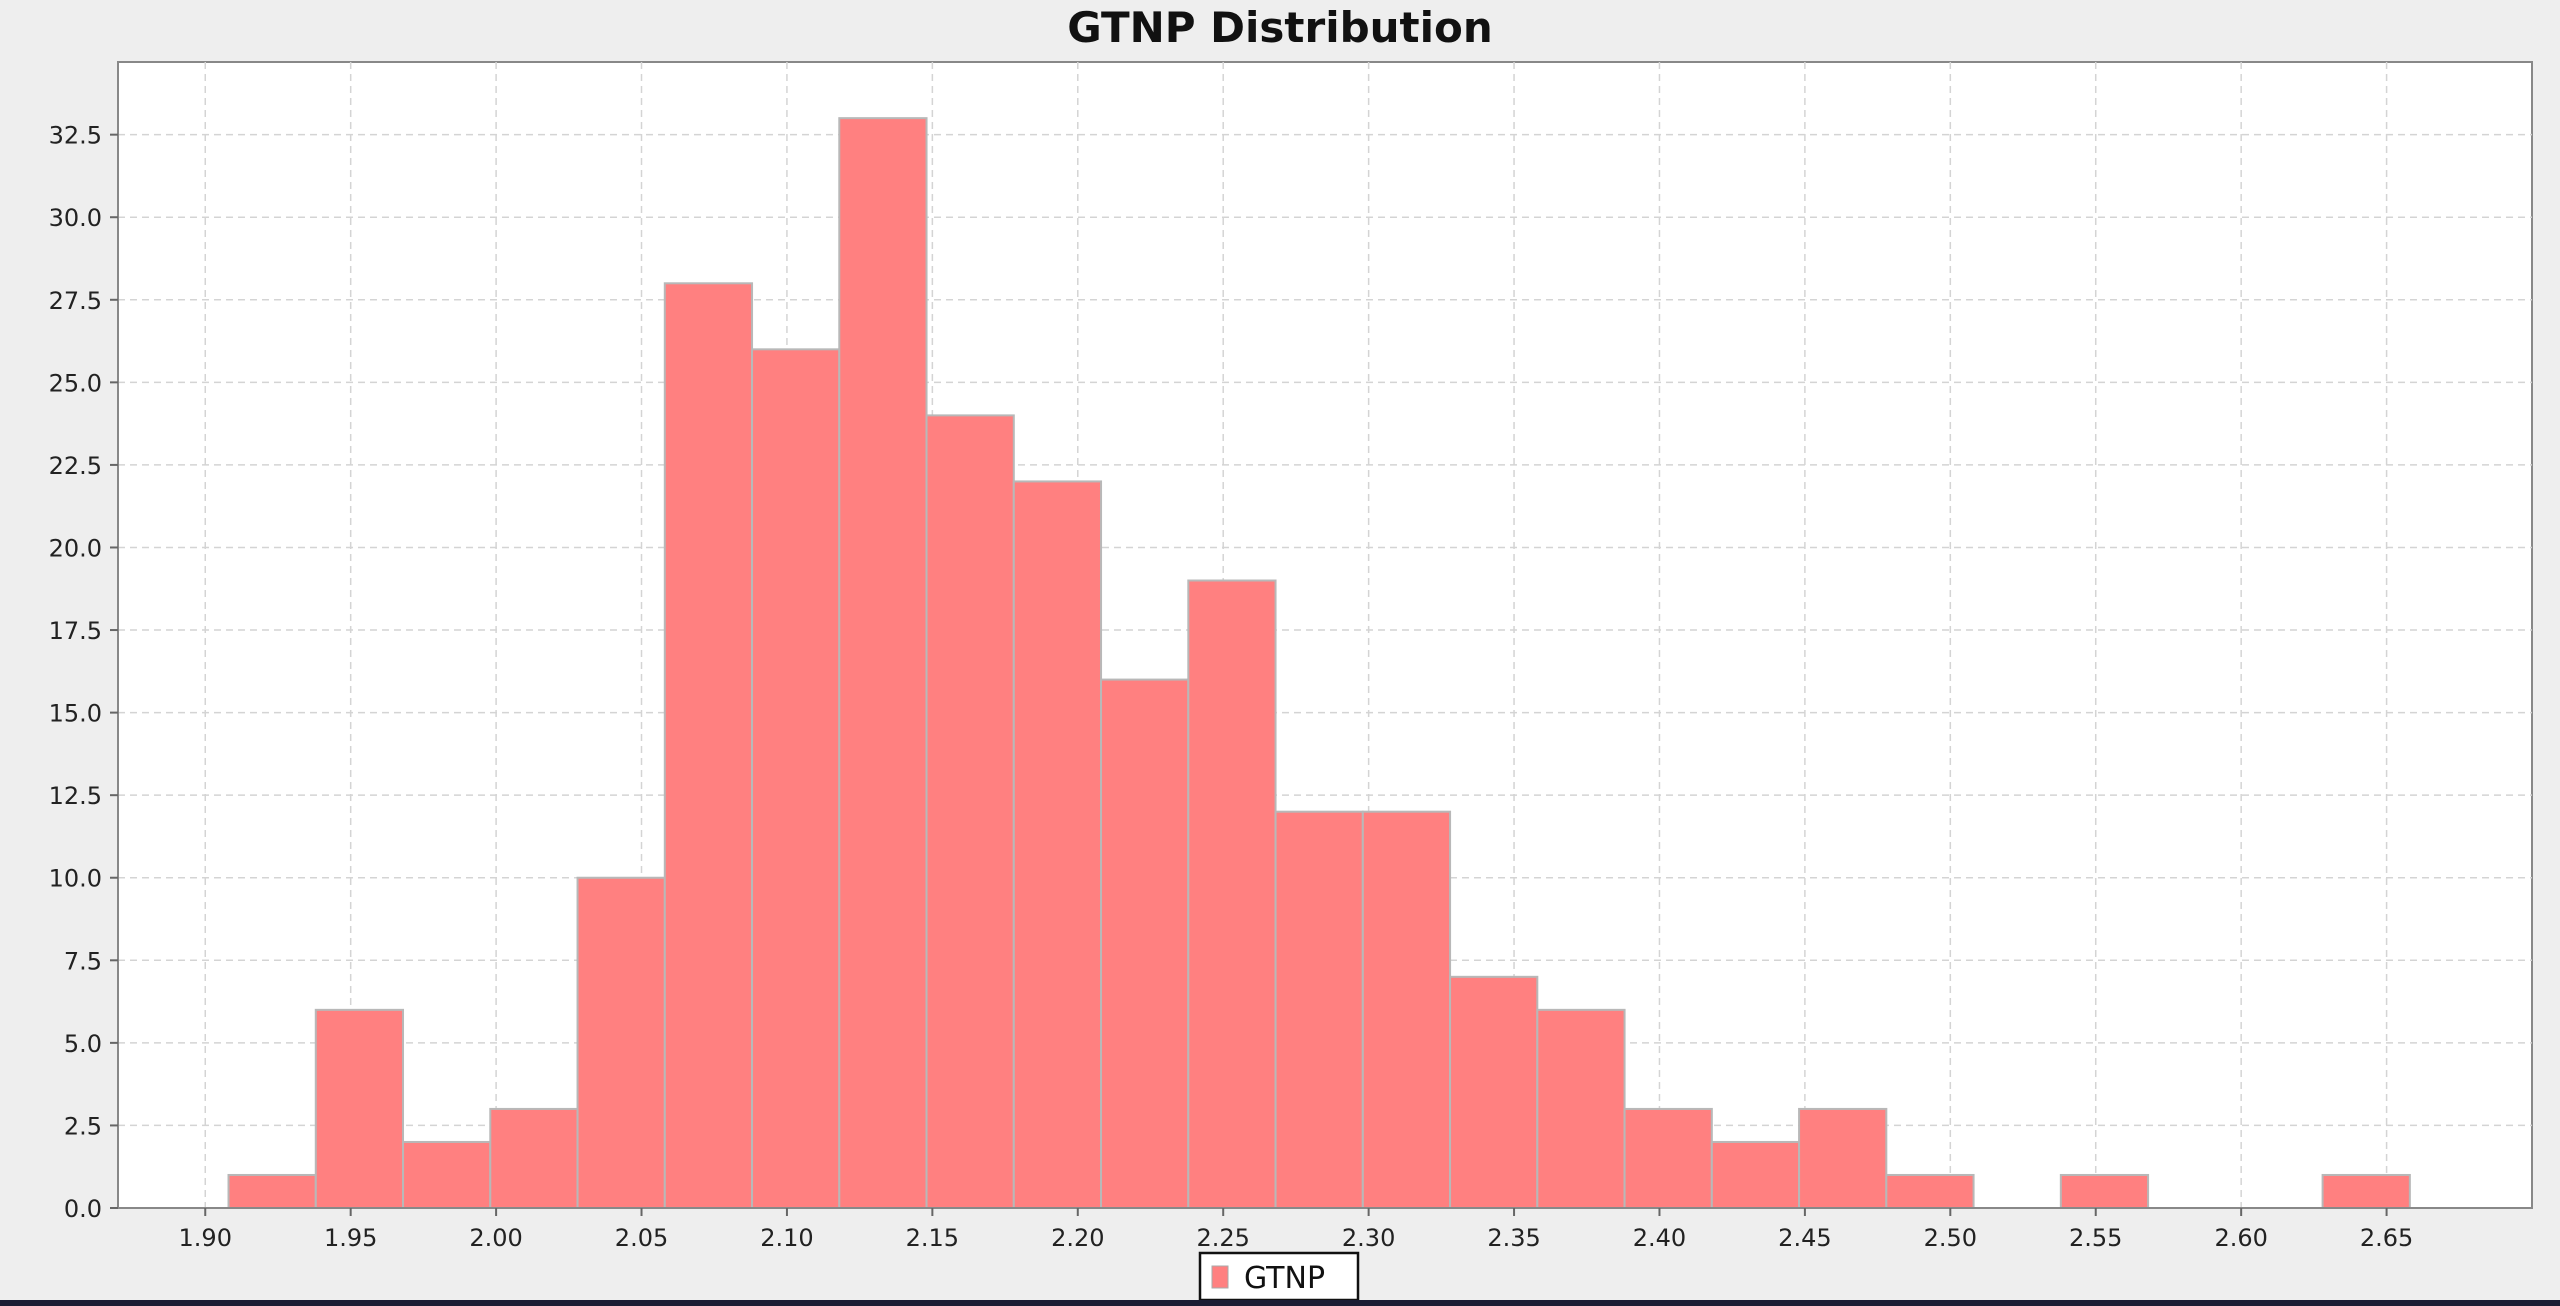 This screenshot has height=1306, width=2560. I want to click on y-tick-label: 10.0, so click(75, 879).